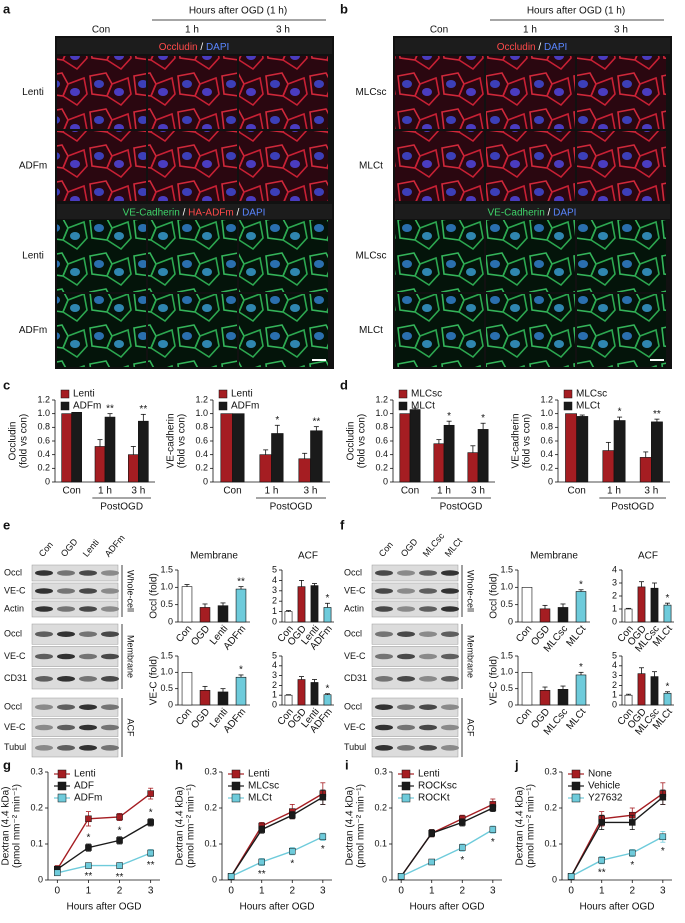 Image resolution: width=685 pixels, height=923 pixels. What do you see at coordinates (604, 786) in the screenshot?
I see `legend-label: Vehicle` at bounding box center [604, 786].